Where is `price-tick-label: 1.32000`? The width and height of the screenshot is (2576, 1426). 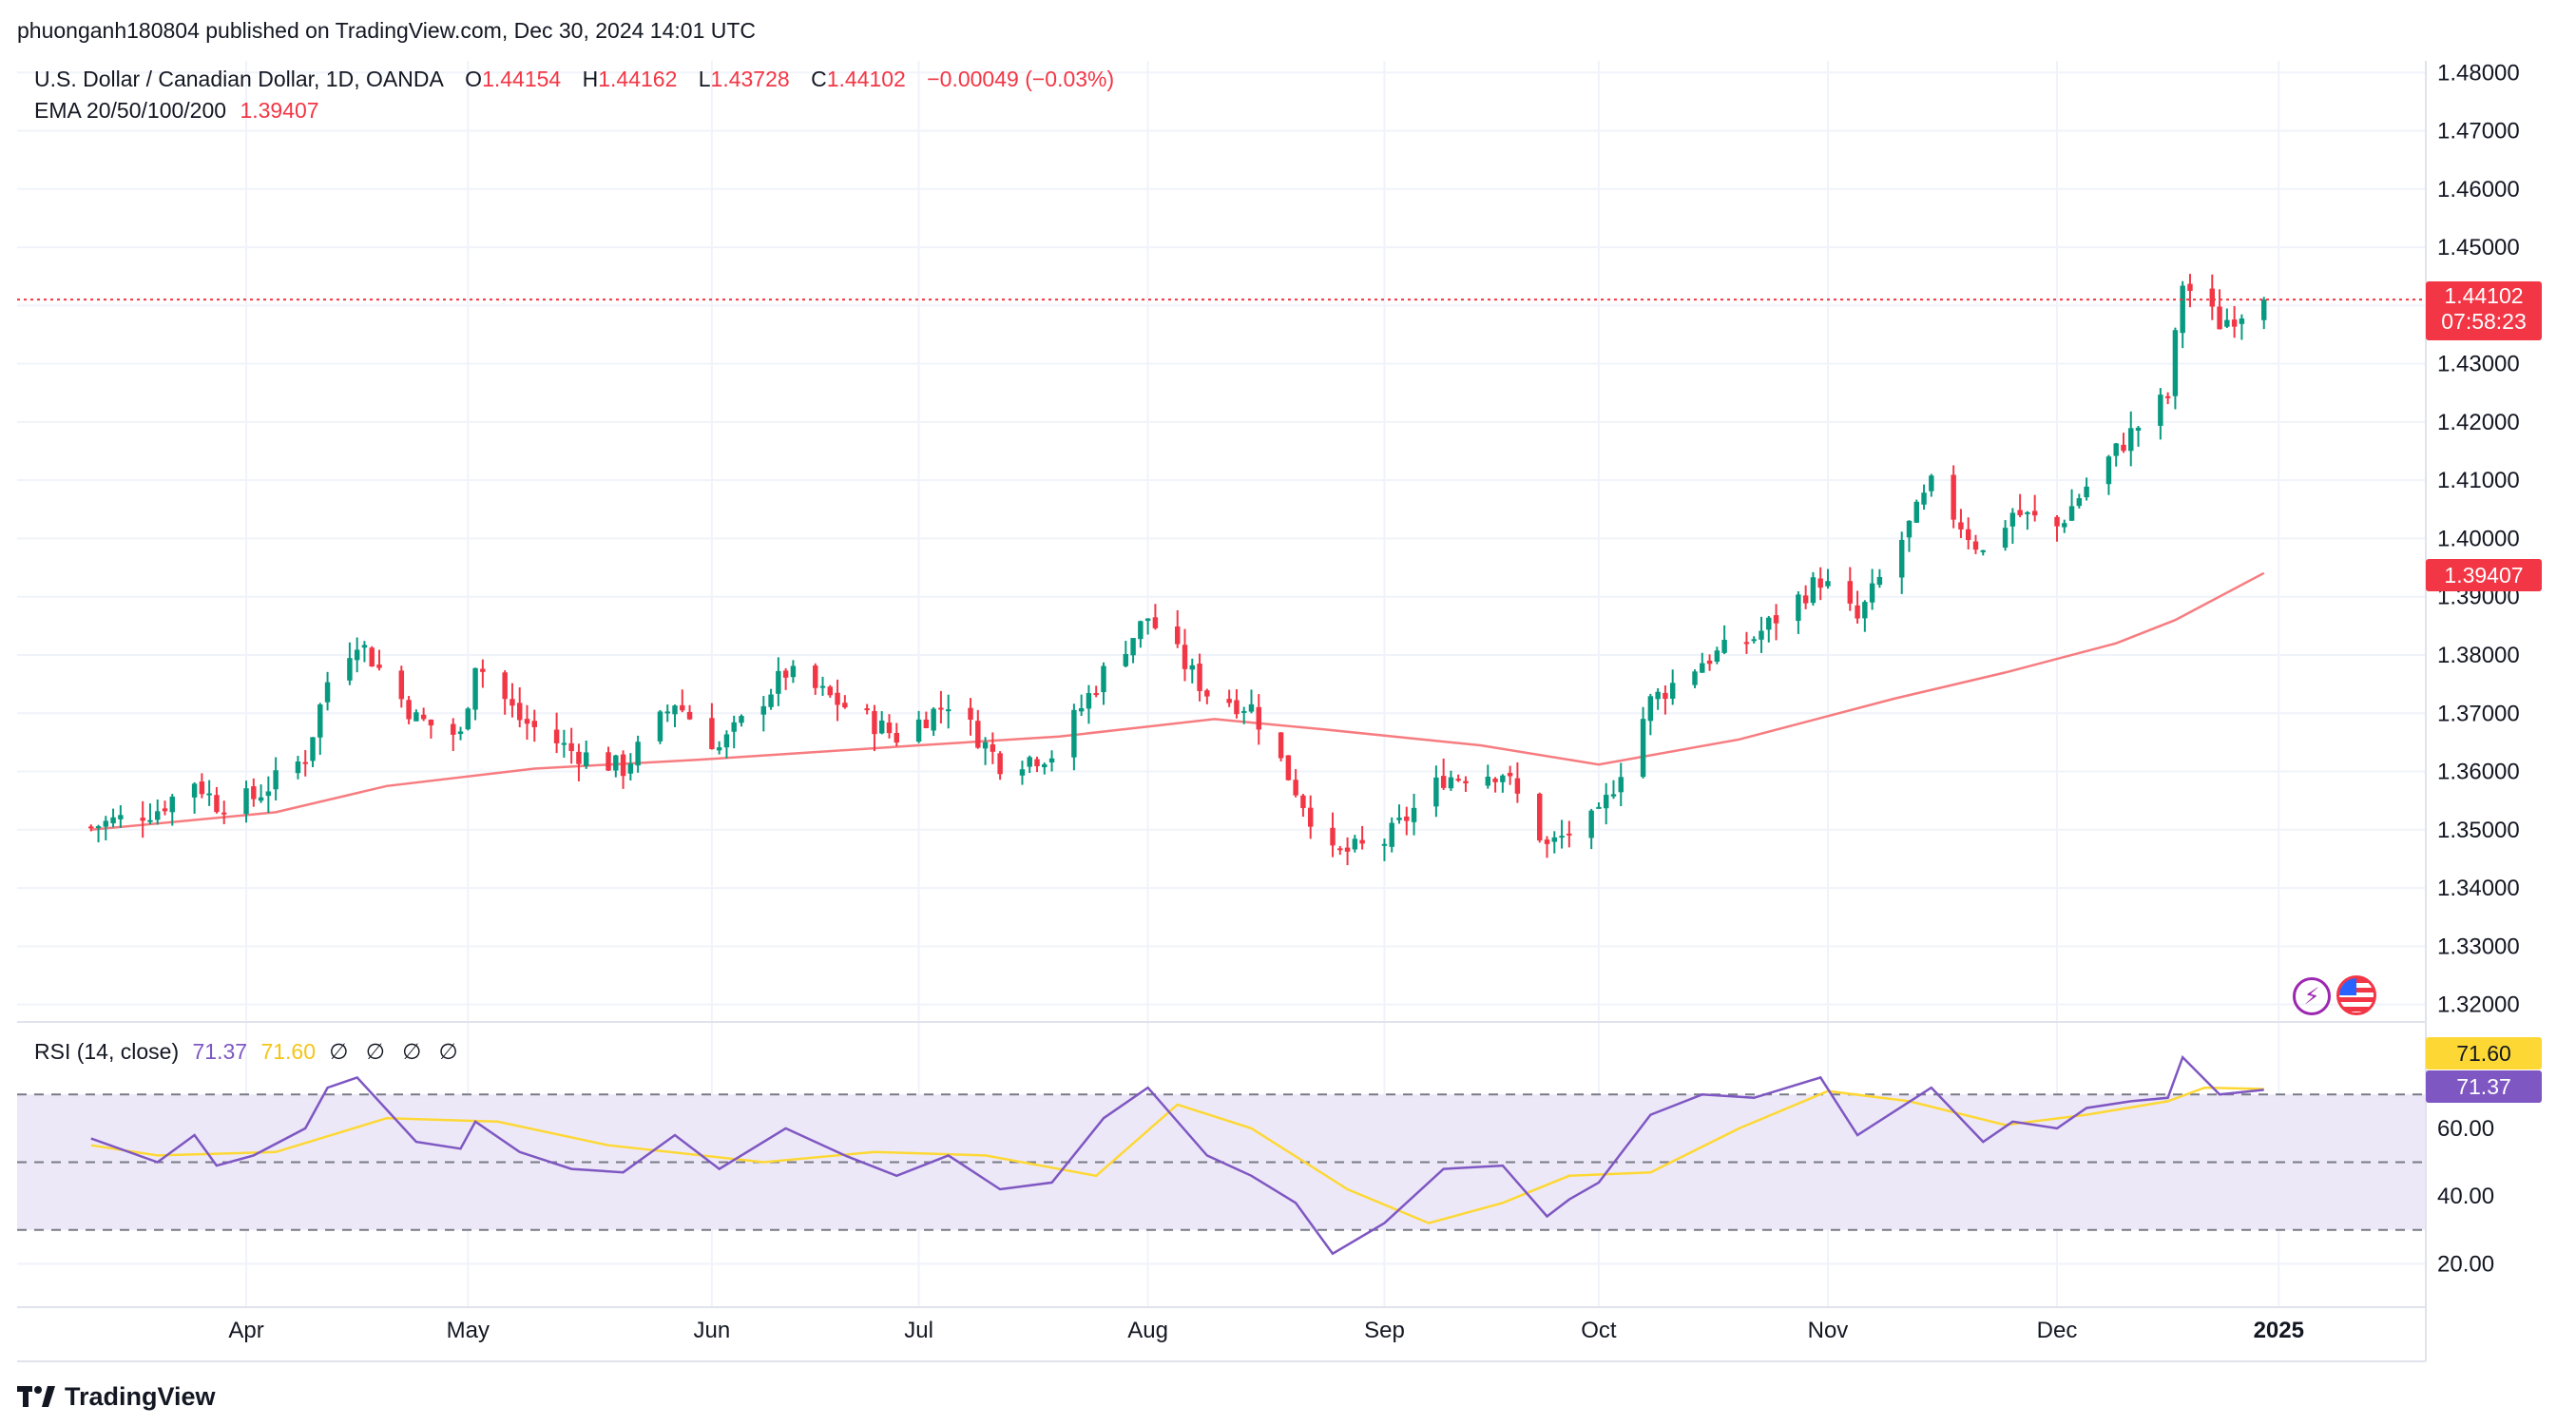 price-tick-label: 1.32000 is located at coordinates (2478, 1005).